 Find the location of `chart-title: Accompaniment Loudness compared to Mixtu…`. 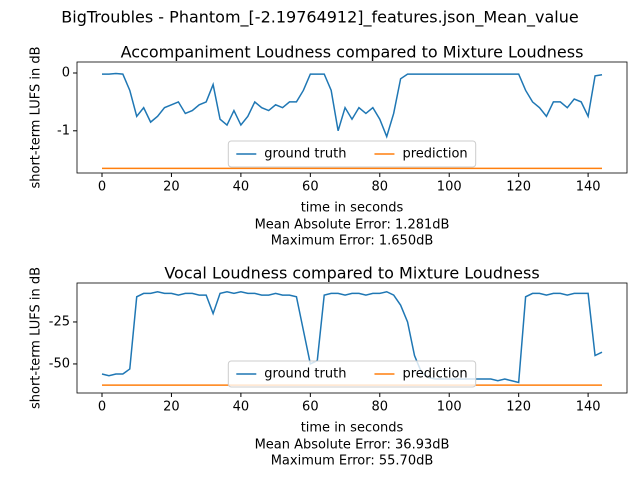

chart-title: Accompaniment Loudness compared to Mixtu… is located at coordinates (352, 52).